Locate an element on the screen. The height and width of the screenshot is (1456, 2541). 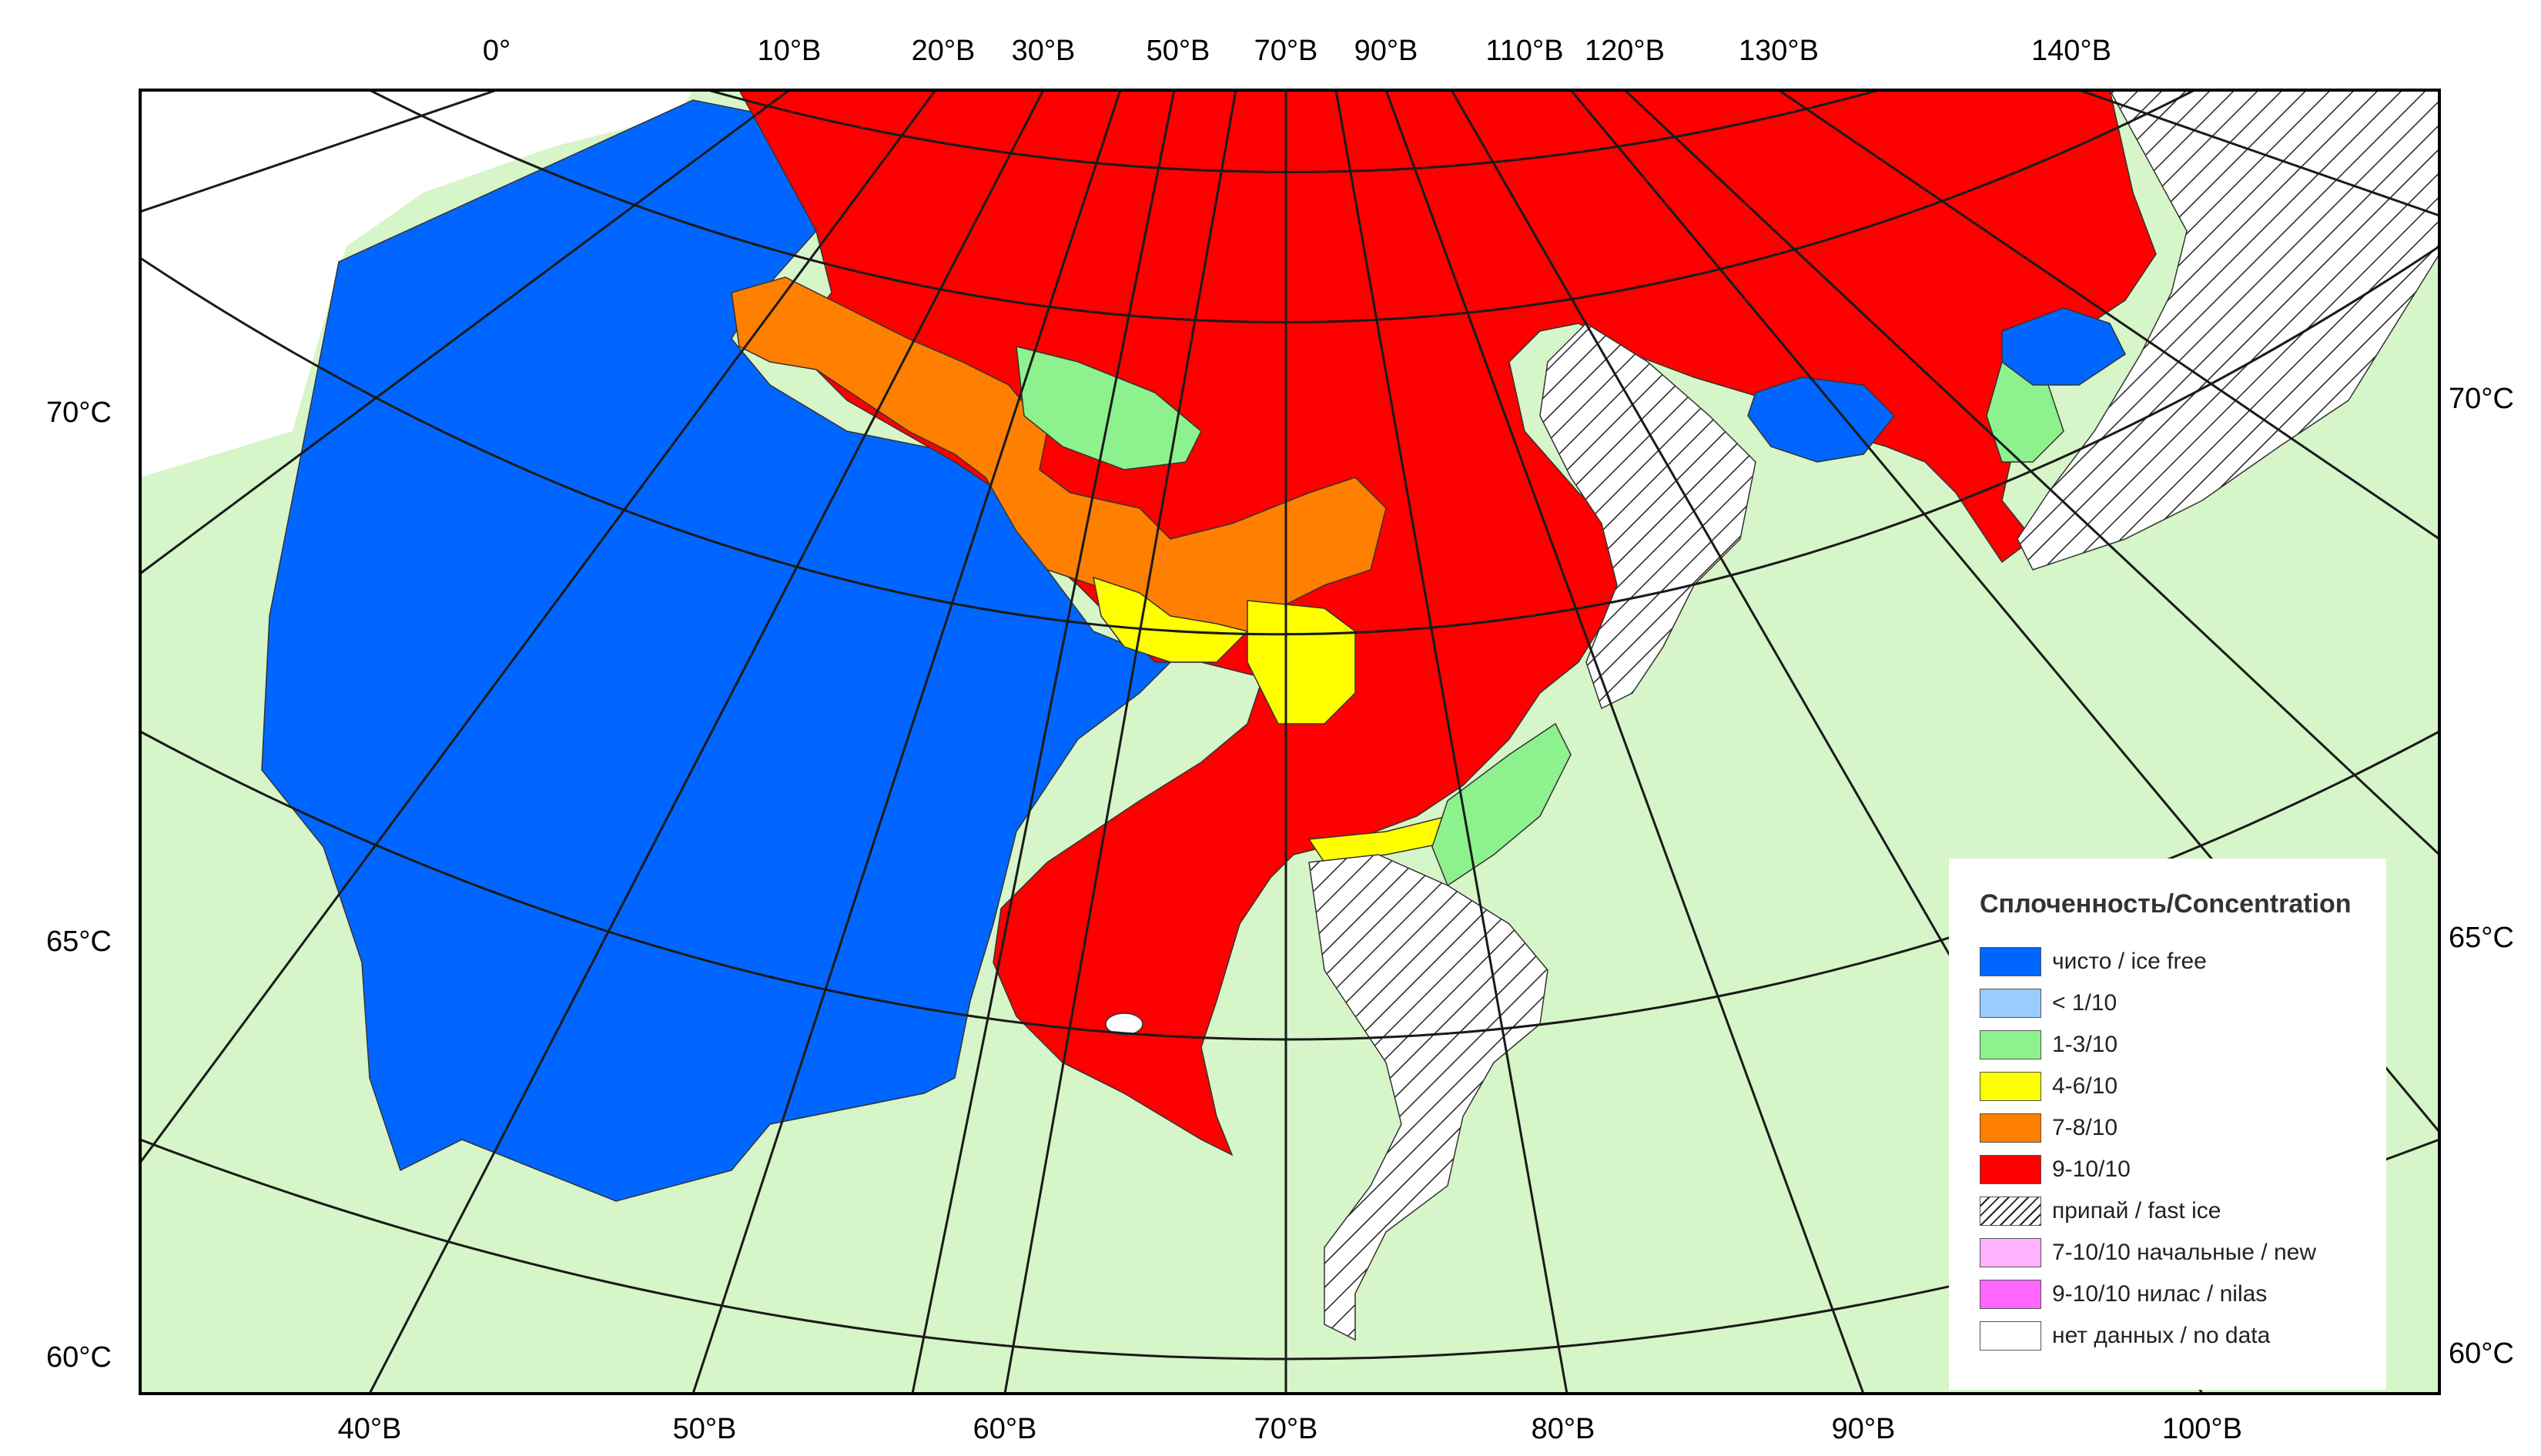
legend-label: < 1/10 is located at coordinates (2085, 1003).